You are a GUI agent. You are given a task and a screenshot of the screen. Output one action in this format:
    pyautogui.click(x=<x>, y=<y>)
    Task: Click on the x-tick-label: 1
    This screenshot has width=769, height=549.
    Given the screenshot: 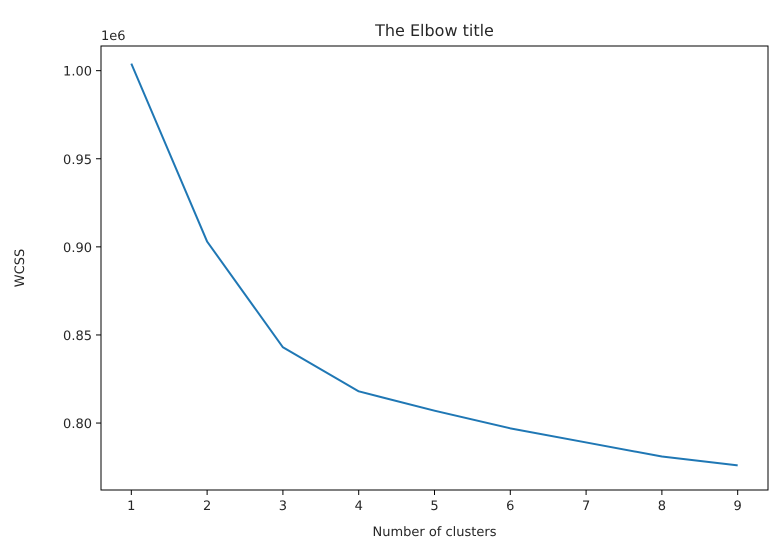 What is the action you would take?
    pyautogui.click(x=131, y=506)
    